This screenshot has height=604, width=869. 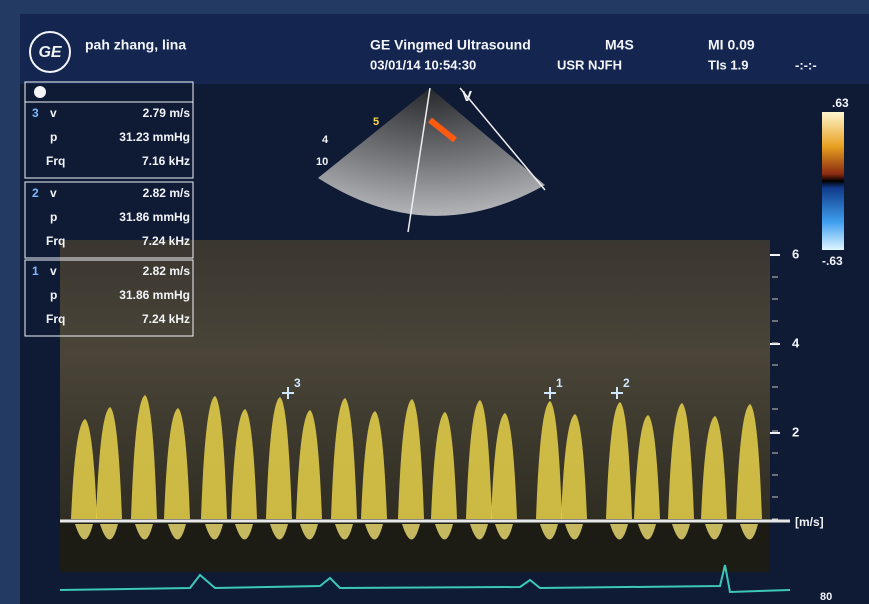 What do you see at coordinates (376, 122) in the screenshot?
I see `depth-label: 5` at bounding box center [376, 122].